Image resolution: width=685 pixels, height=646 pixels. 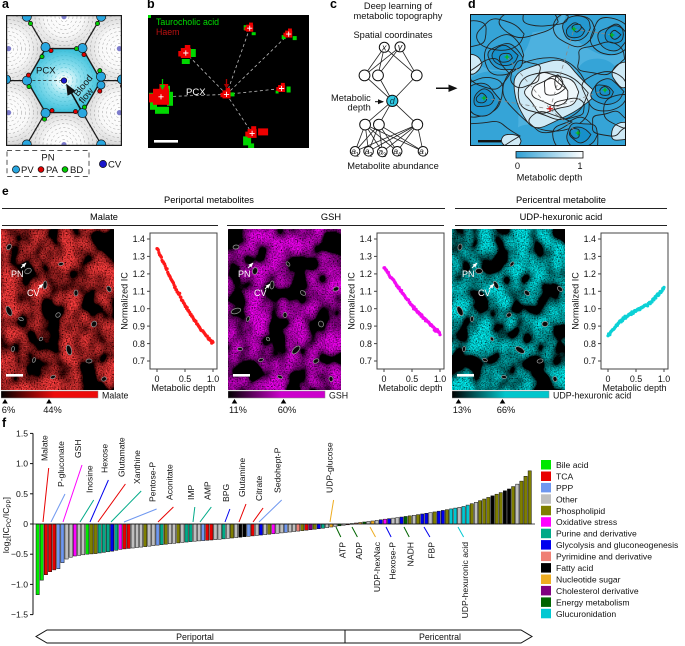 I want to click on svg-text: Taurocholic acid, so click(x=187, y=22).